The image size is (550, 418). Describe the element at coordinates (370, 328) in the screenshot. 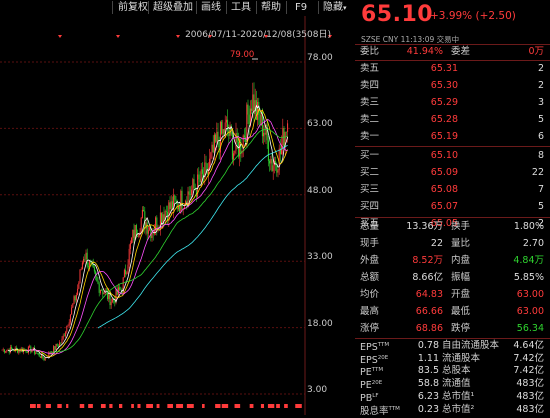

I see `stat-label: 涨停` at that location.